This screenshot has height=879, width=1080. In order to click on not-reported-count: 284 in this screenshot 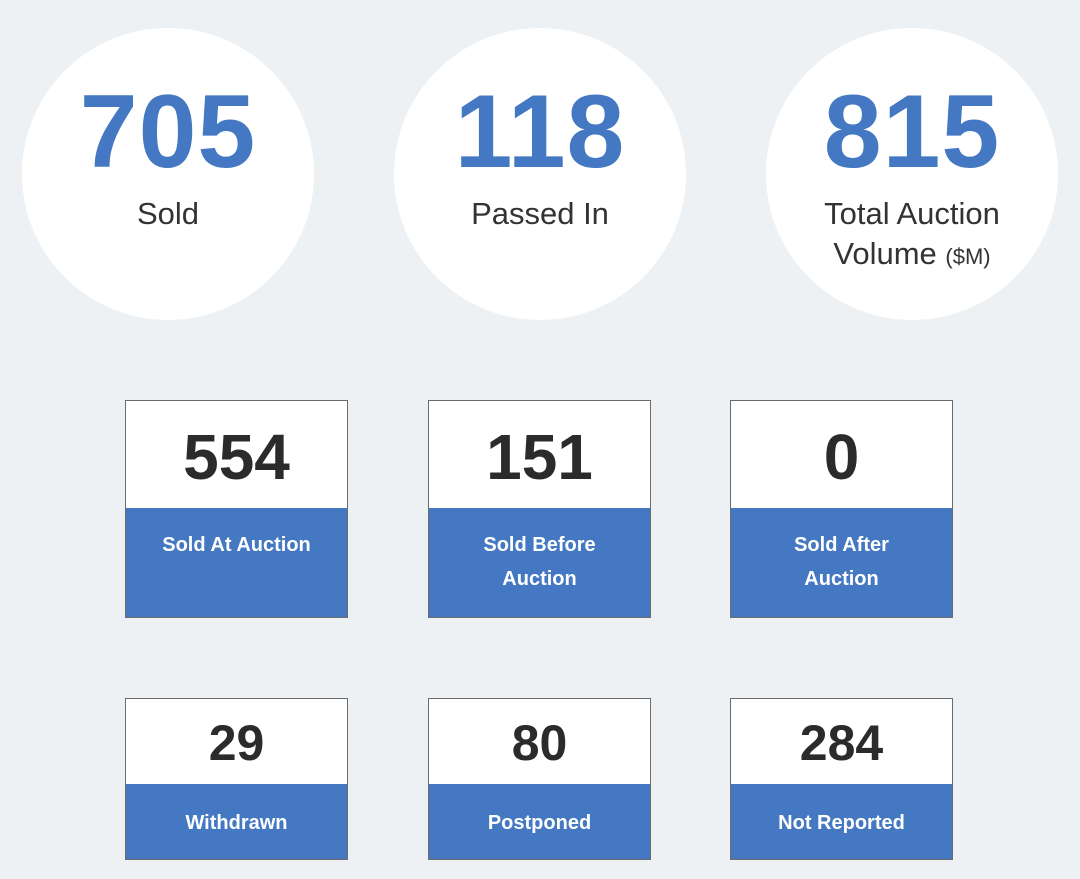, I will do `click(841, 741)`.